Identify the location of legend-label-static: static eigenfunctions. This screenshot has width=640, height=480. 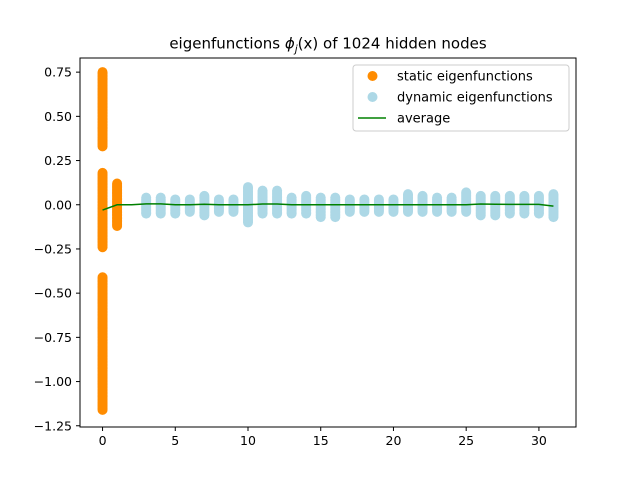
(465, 77).